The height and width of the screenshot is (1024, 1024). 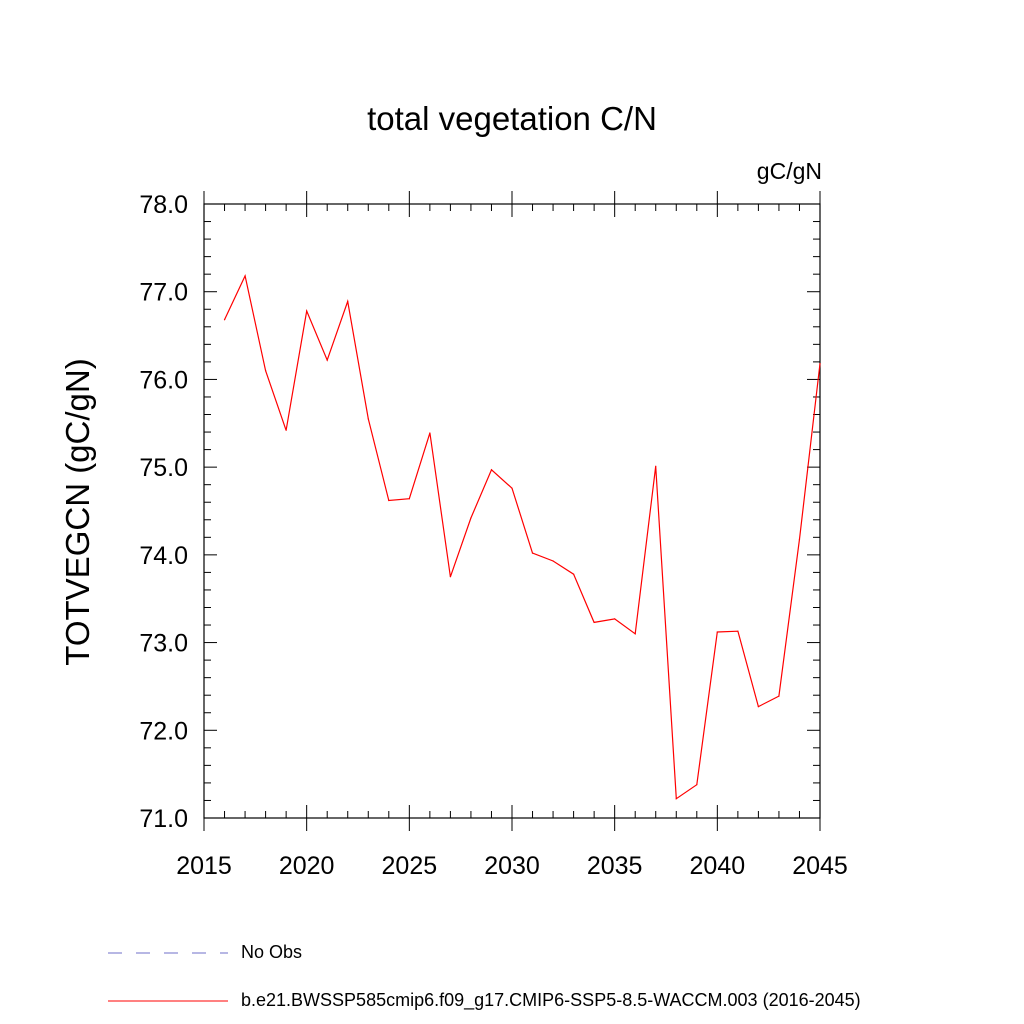 I want to click on x-tick-label: 2035, so click(x=615, y=866).